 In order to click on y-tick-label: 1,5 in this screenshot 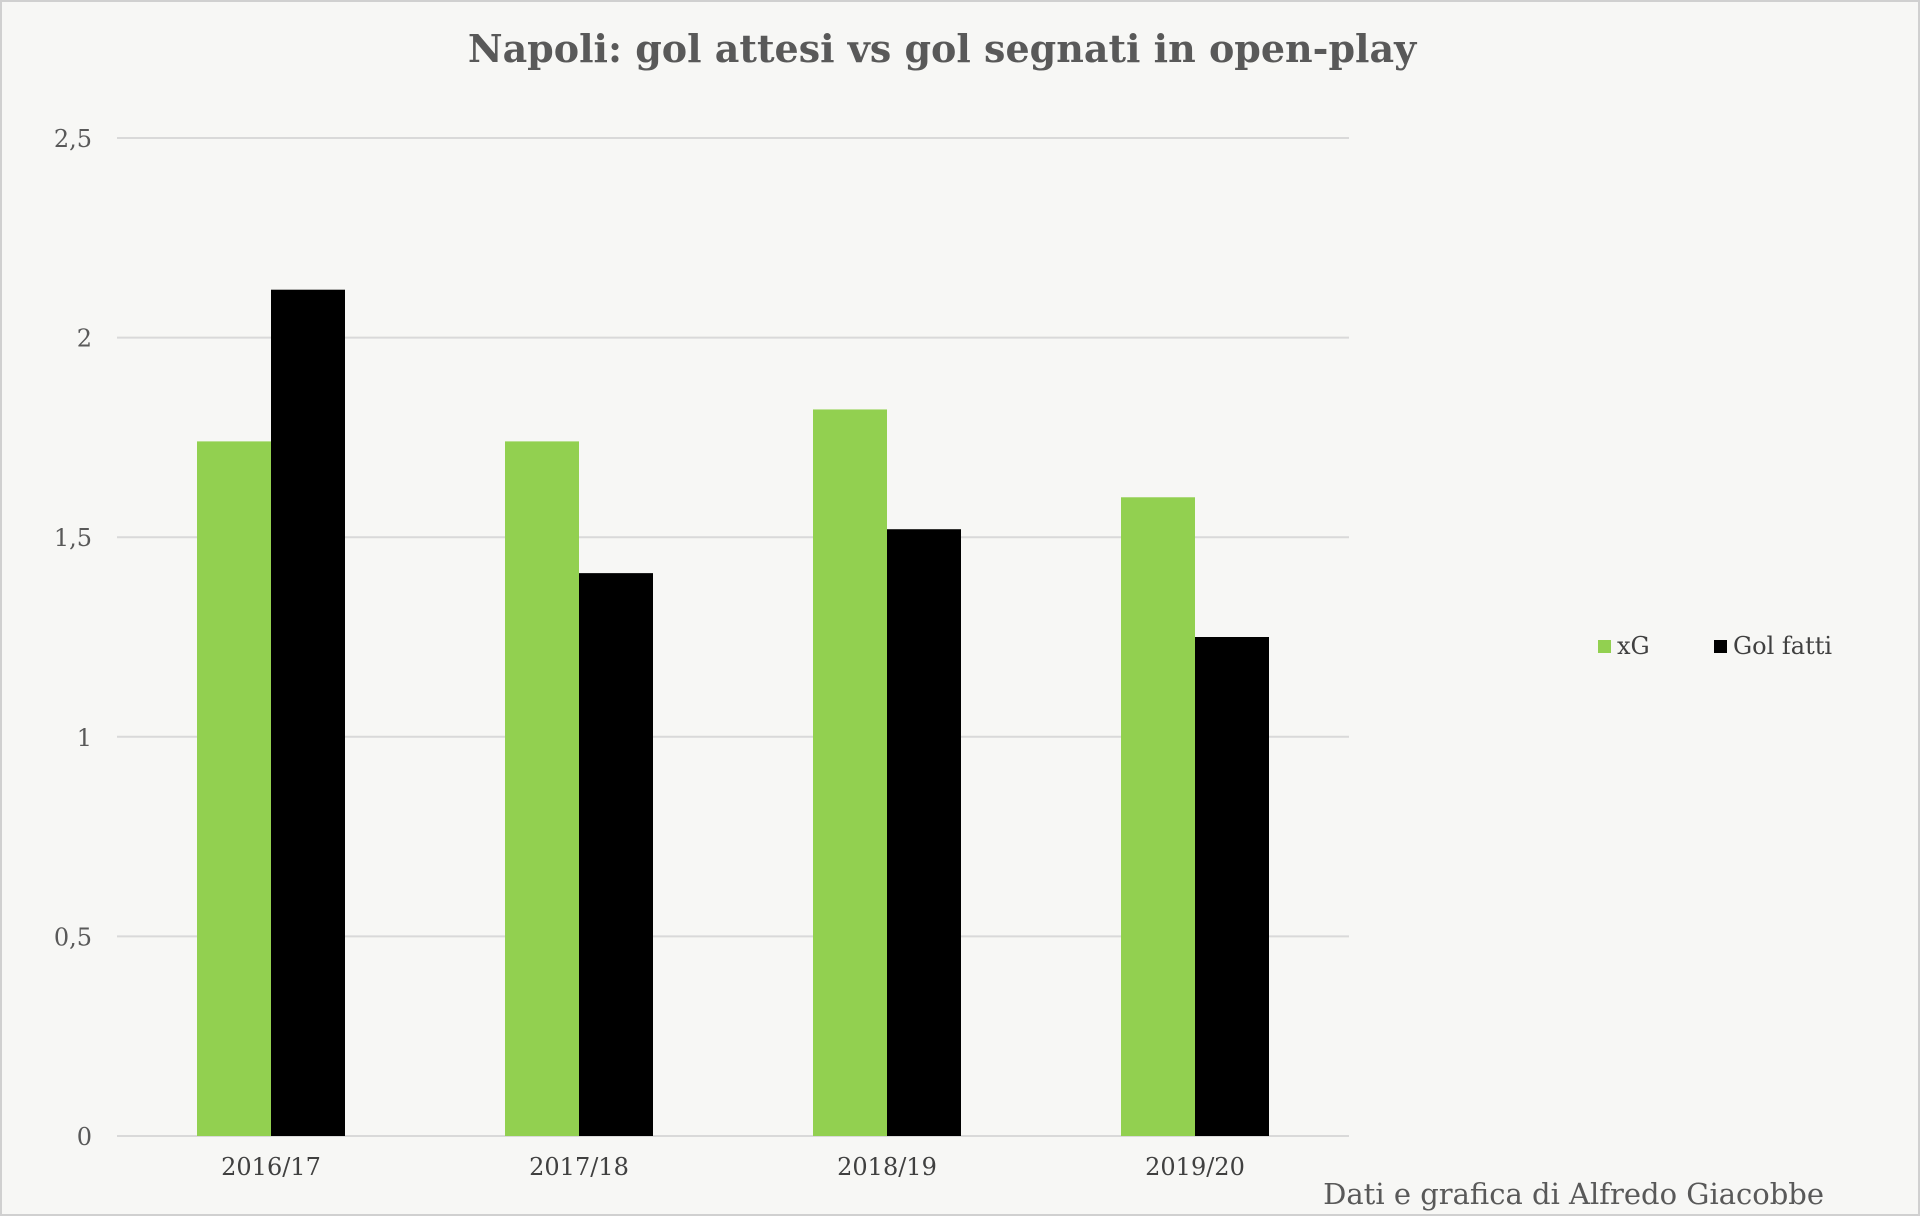, I will do `click(73, 538)`.